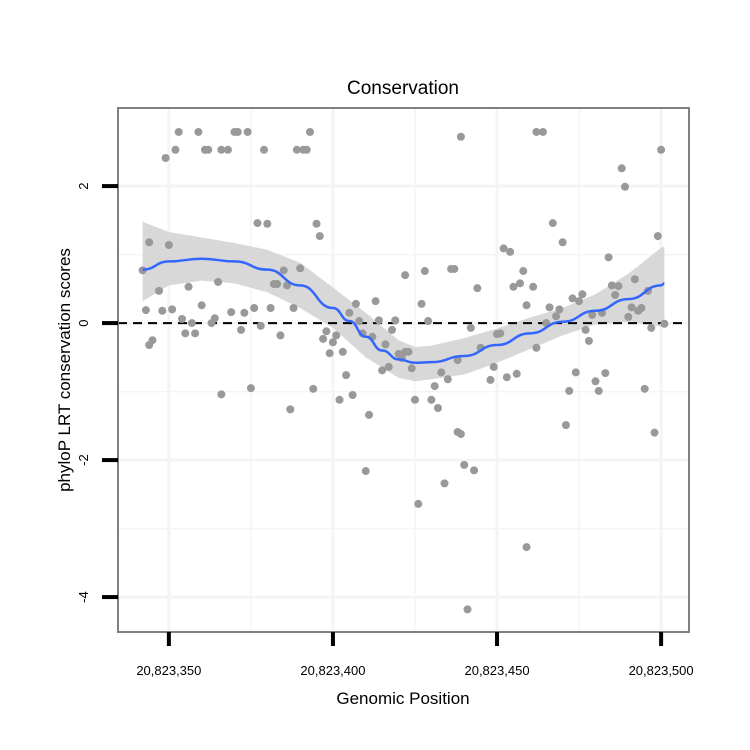 The height and width of the screenshot is (750, 750). I want to click on confidence-band, so click(403, 301).